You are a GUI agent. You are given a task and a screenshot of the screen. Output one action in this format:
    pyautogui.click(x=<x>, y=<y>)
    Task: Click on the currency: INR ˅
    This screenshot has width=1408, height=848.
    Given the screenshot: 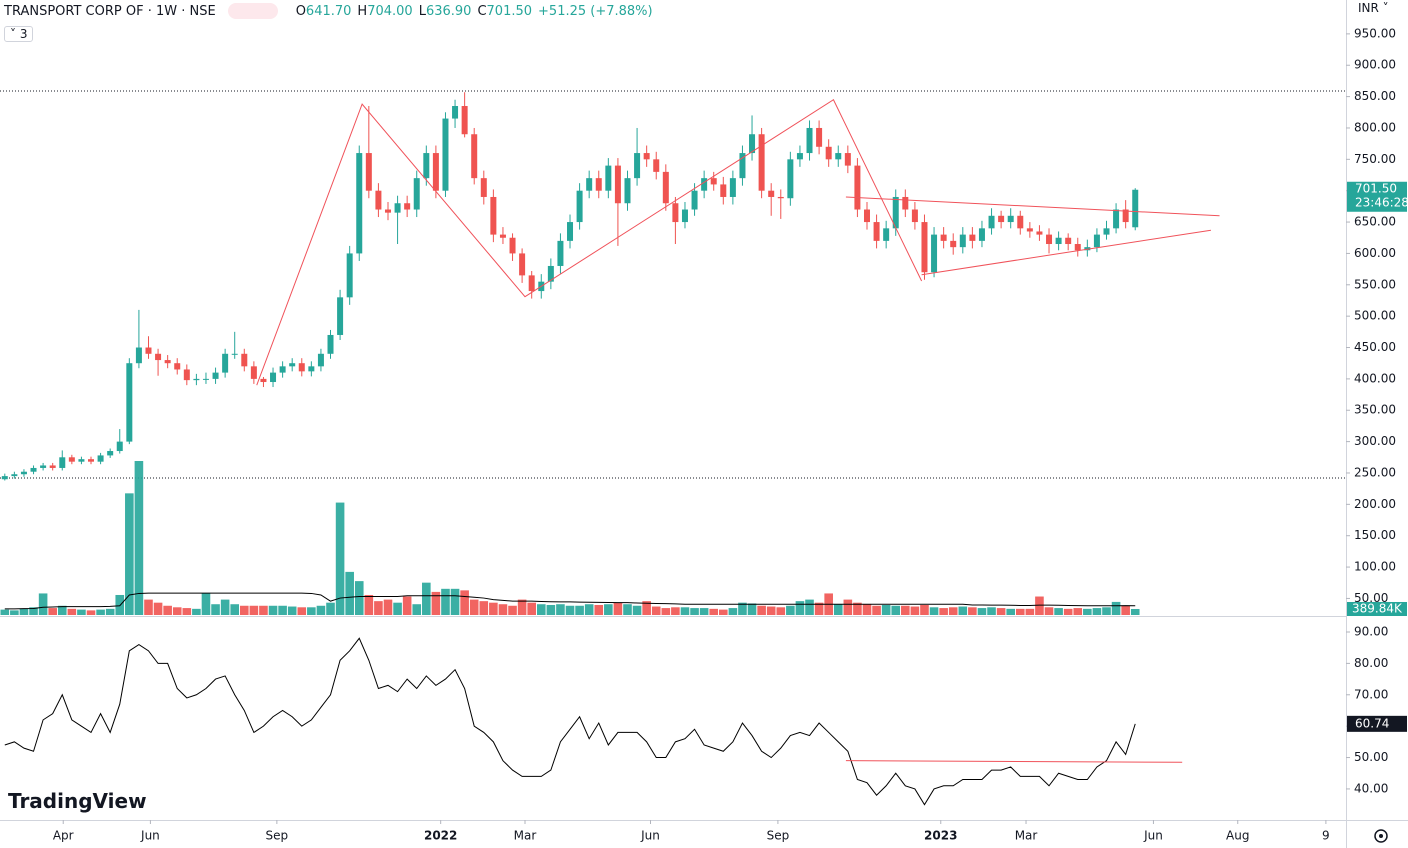 What is the action you would take?
    pyautogui.click(x=1373, y=8)
    